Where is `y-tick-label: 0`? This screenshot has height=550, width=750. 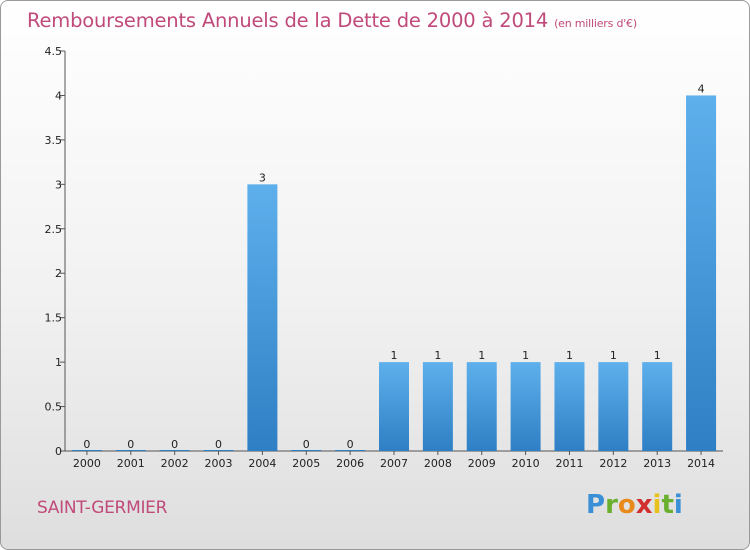 y-tick-label: 0 is located at coordinates (58, 451).